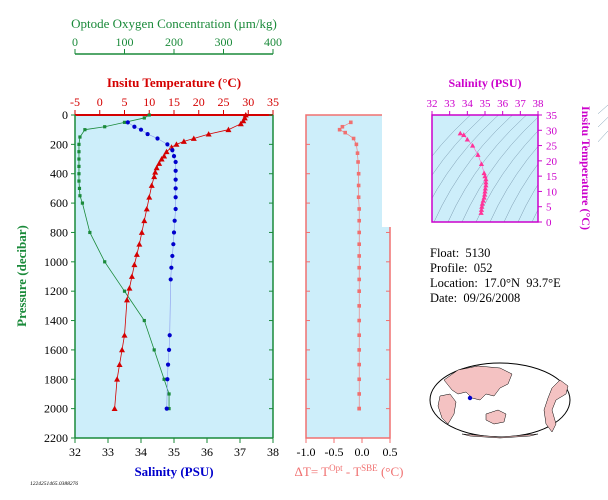  What do you see at coordinates (75, 102) in the screenshot?
I see `temperature-tick-label: -5` at bounding box center [75, 102].